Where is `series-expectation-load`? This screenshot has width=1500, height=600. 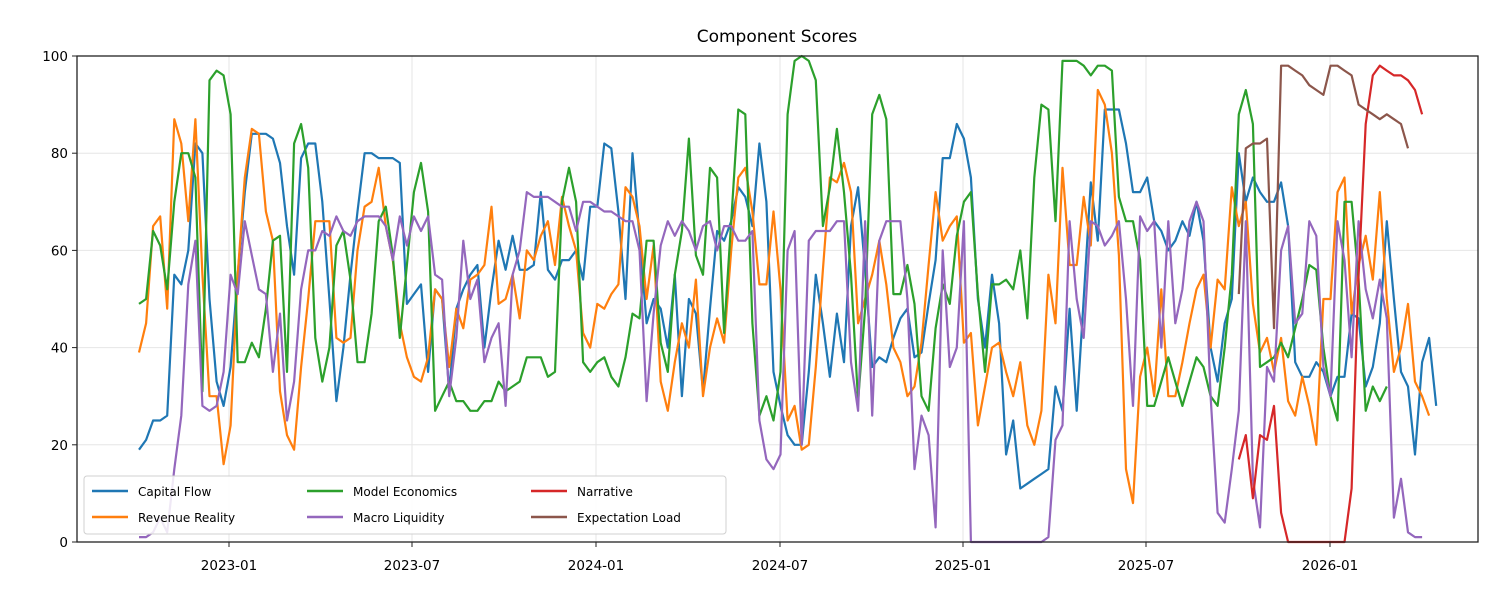
series-expectation-load is located at coordinates (1323, 197).